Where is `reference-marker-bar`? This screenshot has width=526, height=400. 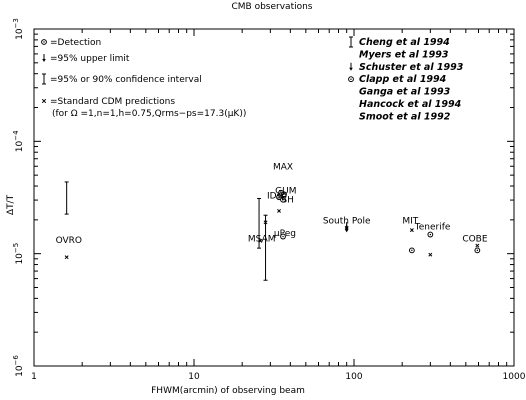
reference-marker-bar is located at coordinates (351, 42).